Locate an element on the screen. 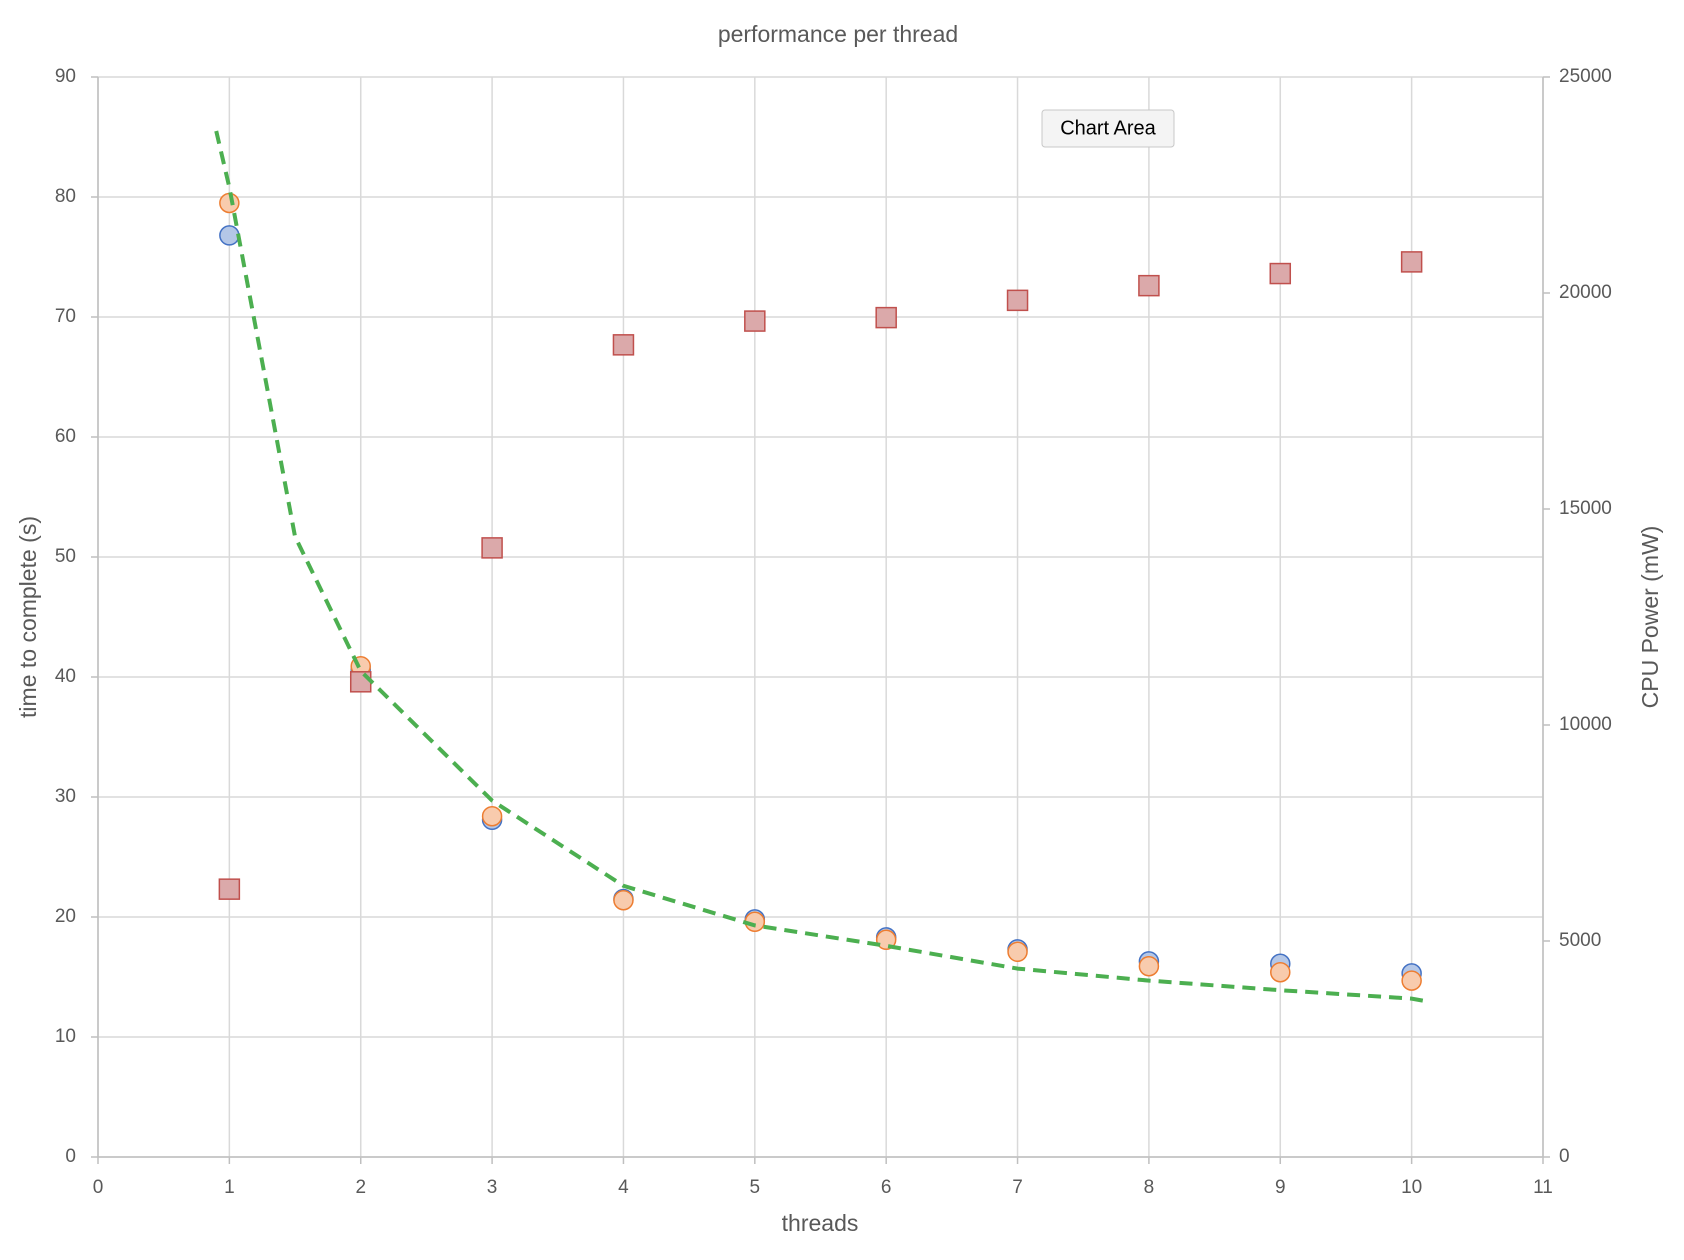 The image size is (1684, 1260). x-tick-label: 7 is located at coordinates (1017, 1187).